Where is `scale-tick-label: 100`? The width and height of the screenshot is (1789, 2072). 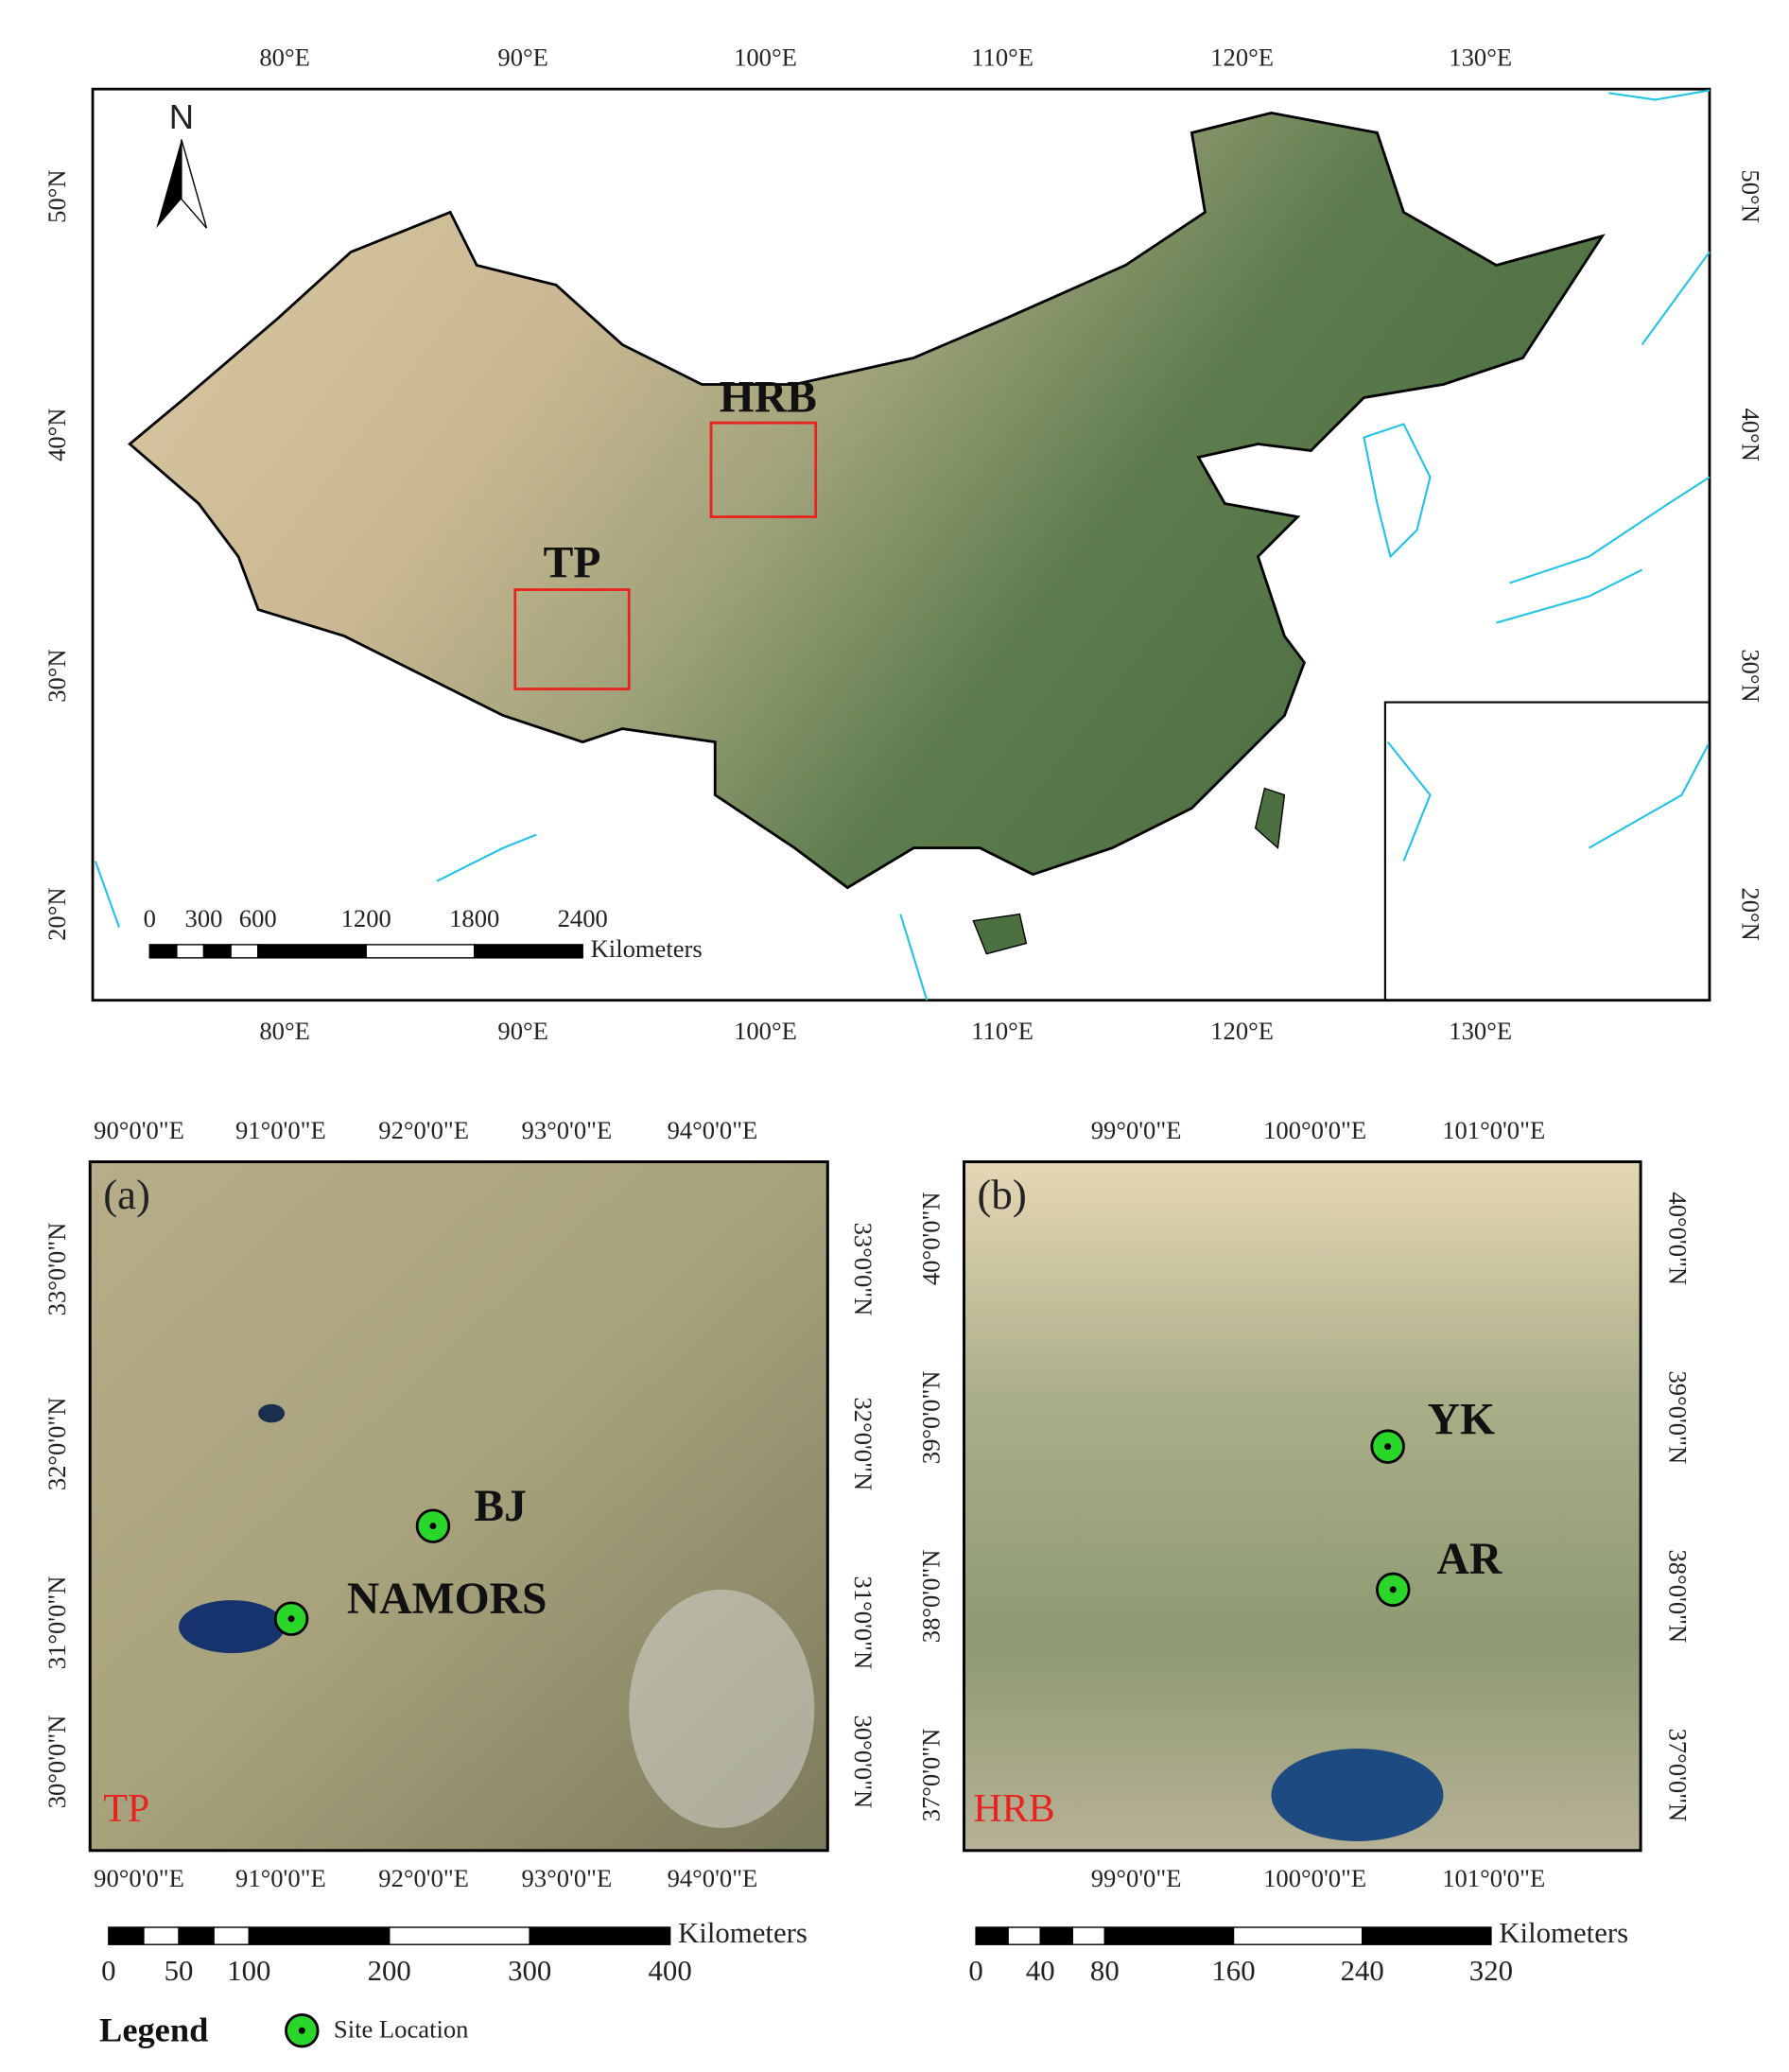 scale-tick-label: 100 is located at coordinates (248, 1971).